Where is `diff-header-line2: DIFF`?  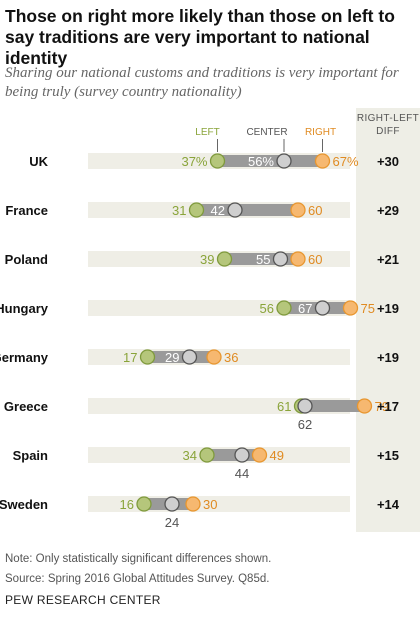 diff-header-line2: DIFF is located at coordinates (388, 131).